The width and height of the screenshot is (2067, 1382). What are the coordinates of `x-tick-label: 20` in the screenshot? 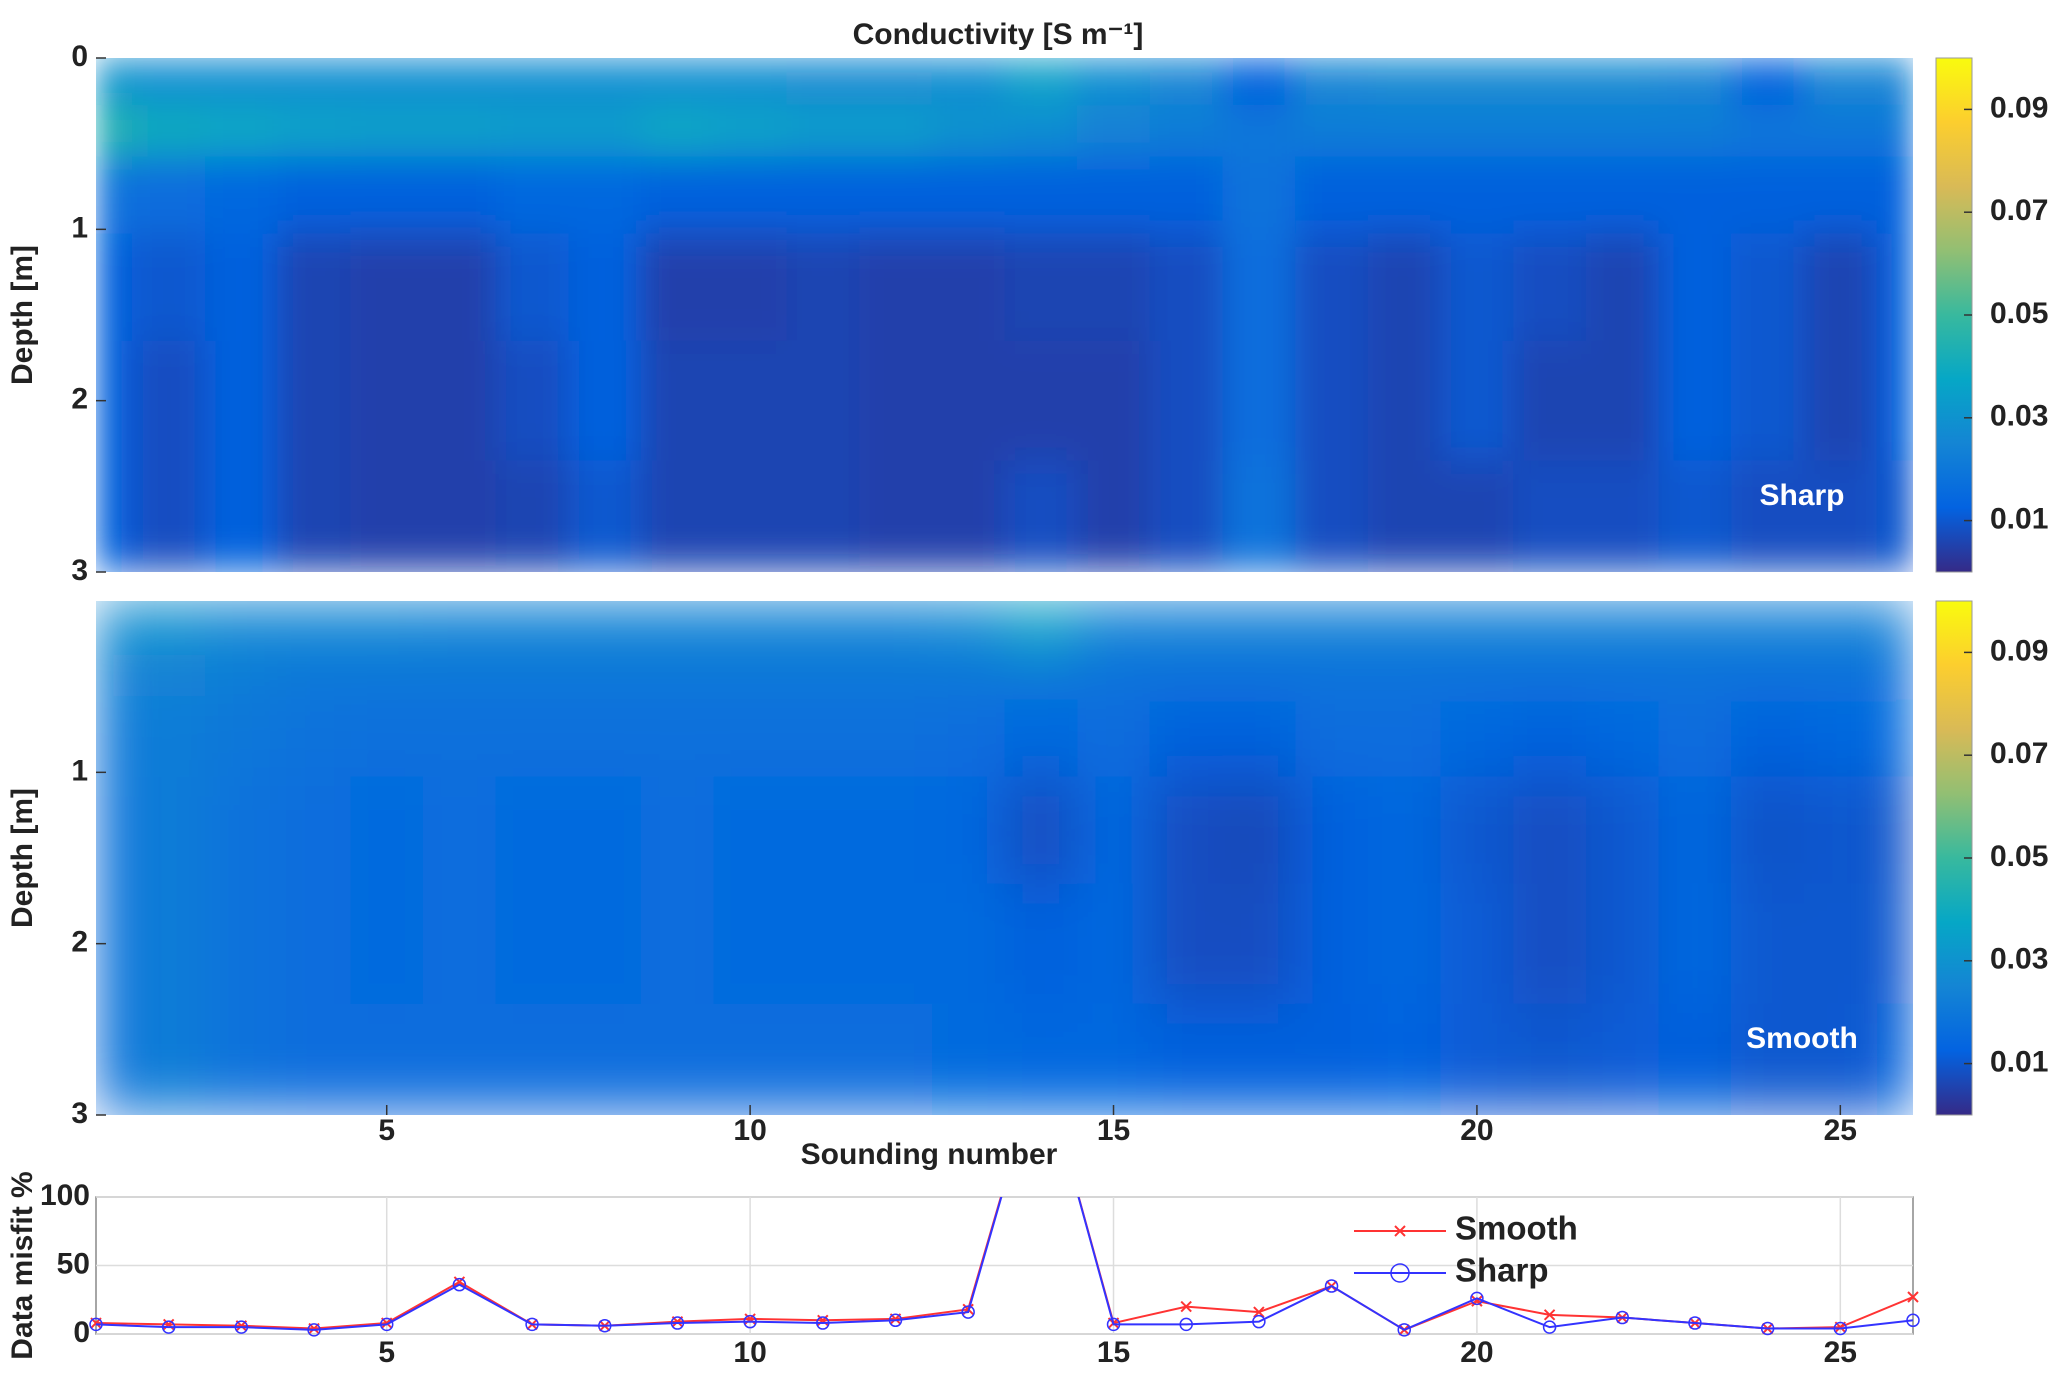 It's located at (1476, 1352).